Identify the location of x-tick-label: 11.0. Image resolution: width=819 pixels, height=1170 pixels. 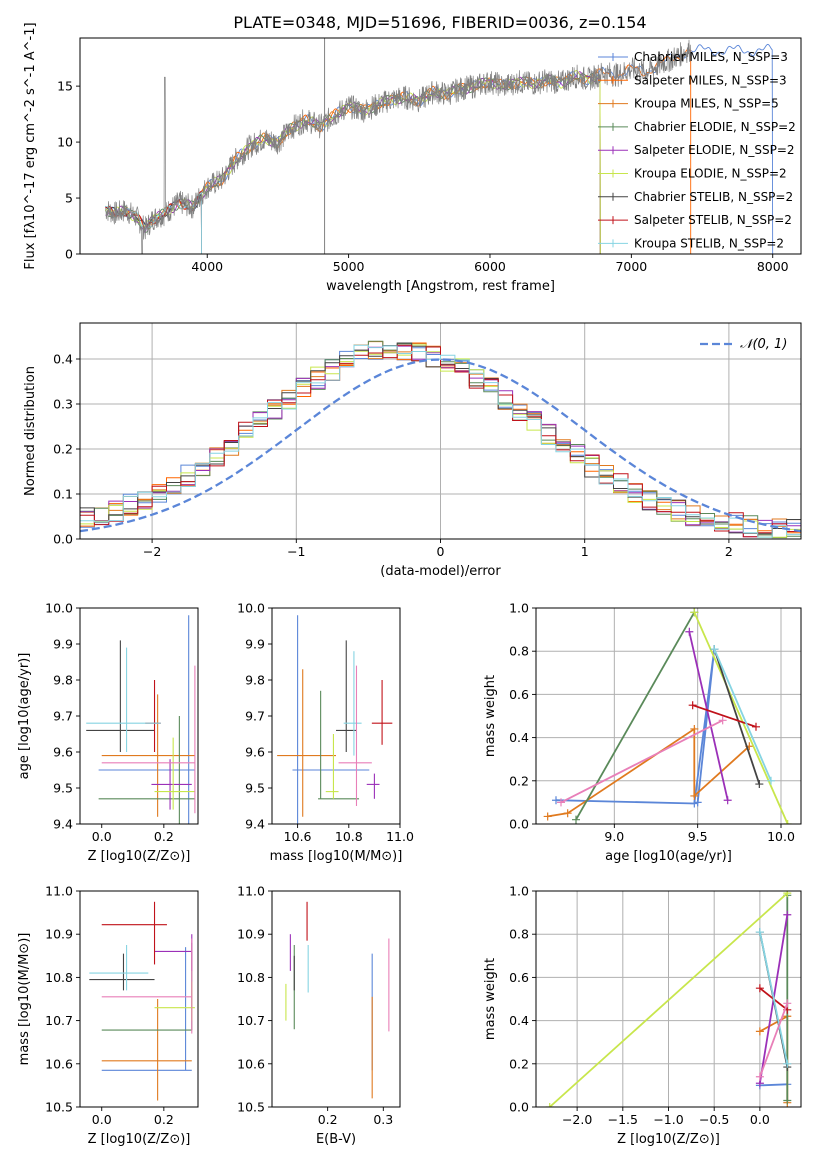
(400, 836).